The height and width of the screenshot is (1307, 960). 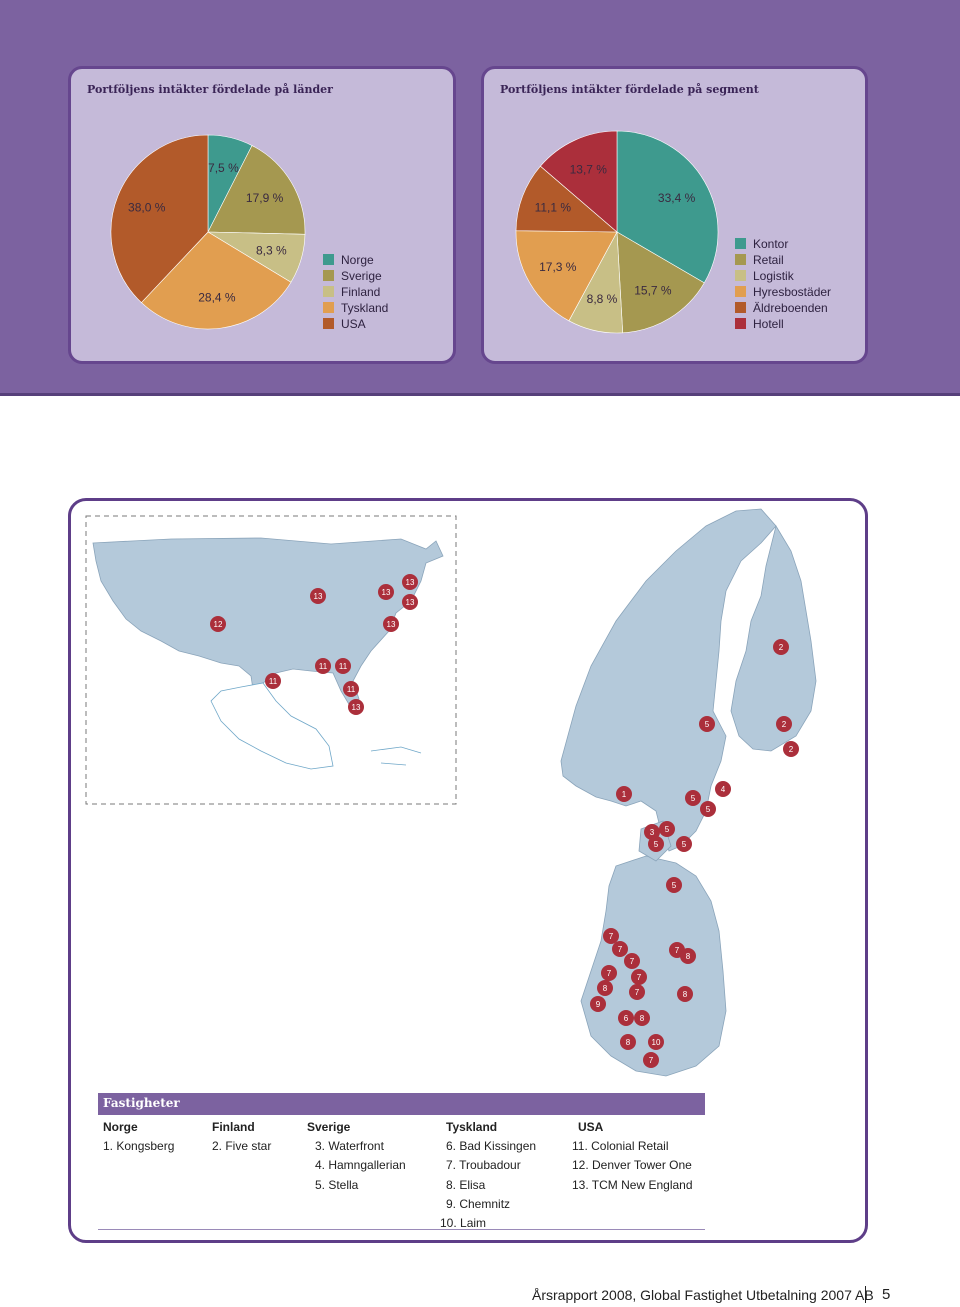 I want to click on prop-col-heading: Norge, so click(x=120, y=1127).